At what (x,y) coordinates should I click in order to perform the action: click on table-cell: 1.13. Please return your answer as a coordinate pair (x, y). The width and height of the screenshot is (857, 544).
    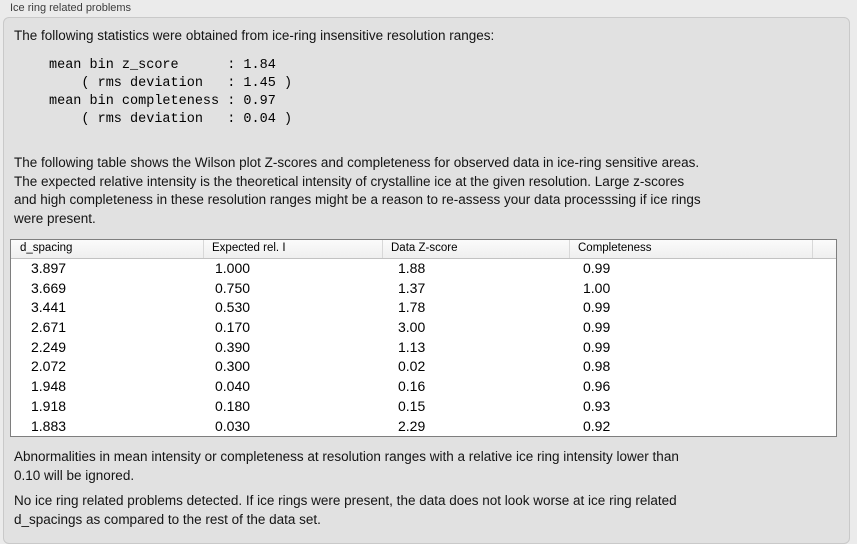
    Looking at the image, I should click on (412, 346).